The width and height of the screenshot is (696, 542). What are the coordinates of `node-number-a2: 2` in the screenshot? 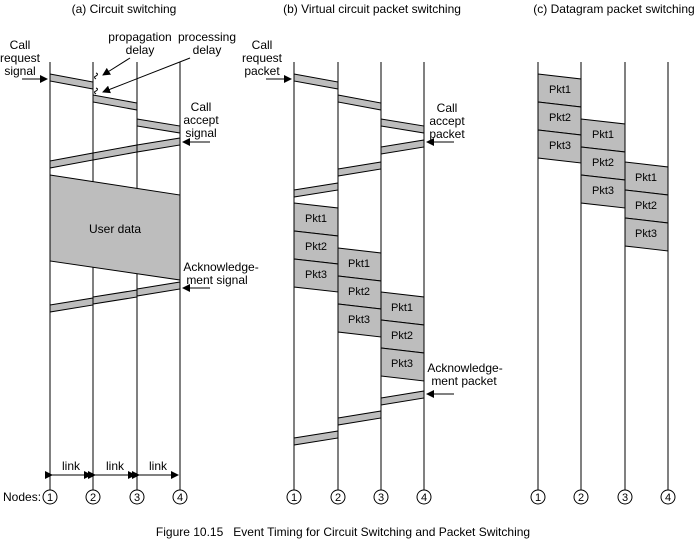 It's located at (93, 498).